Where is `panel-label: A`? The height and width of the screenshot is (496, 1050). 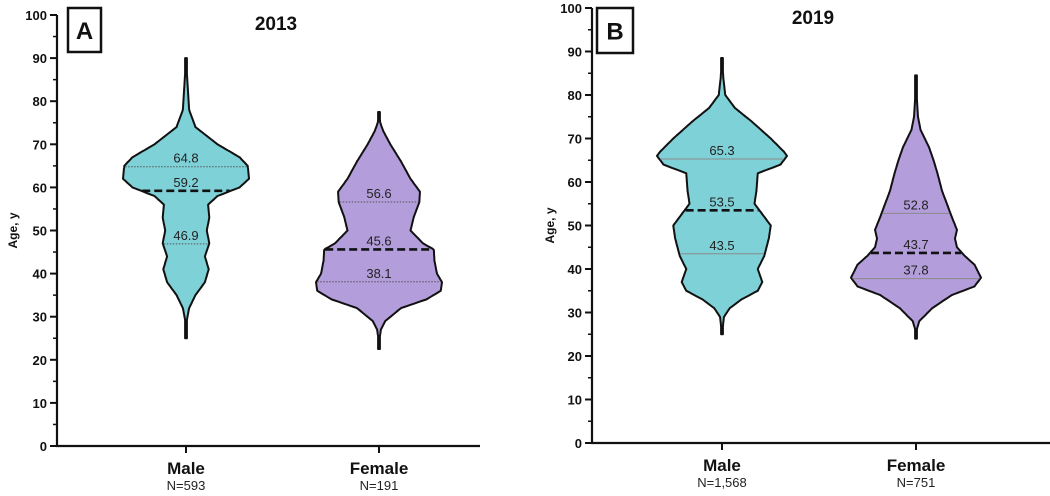 panel-label: A is located at coordinates (84, 31).